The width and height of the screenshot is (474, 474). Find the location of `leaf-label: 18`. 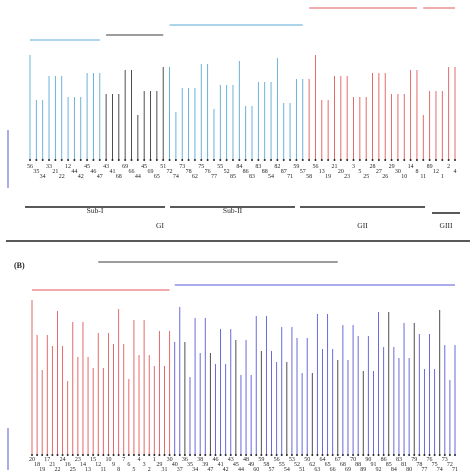

leaf-label: 18 is located at coordinates (37, 465).